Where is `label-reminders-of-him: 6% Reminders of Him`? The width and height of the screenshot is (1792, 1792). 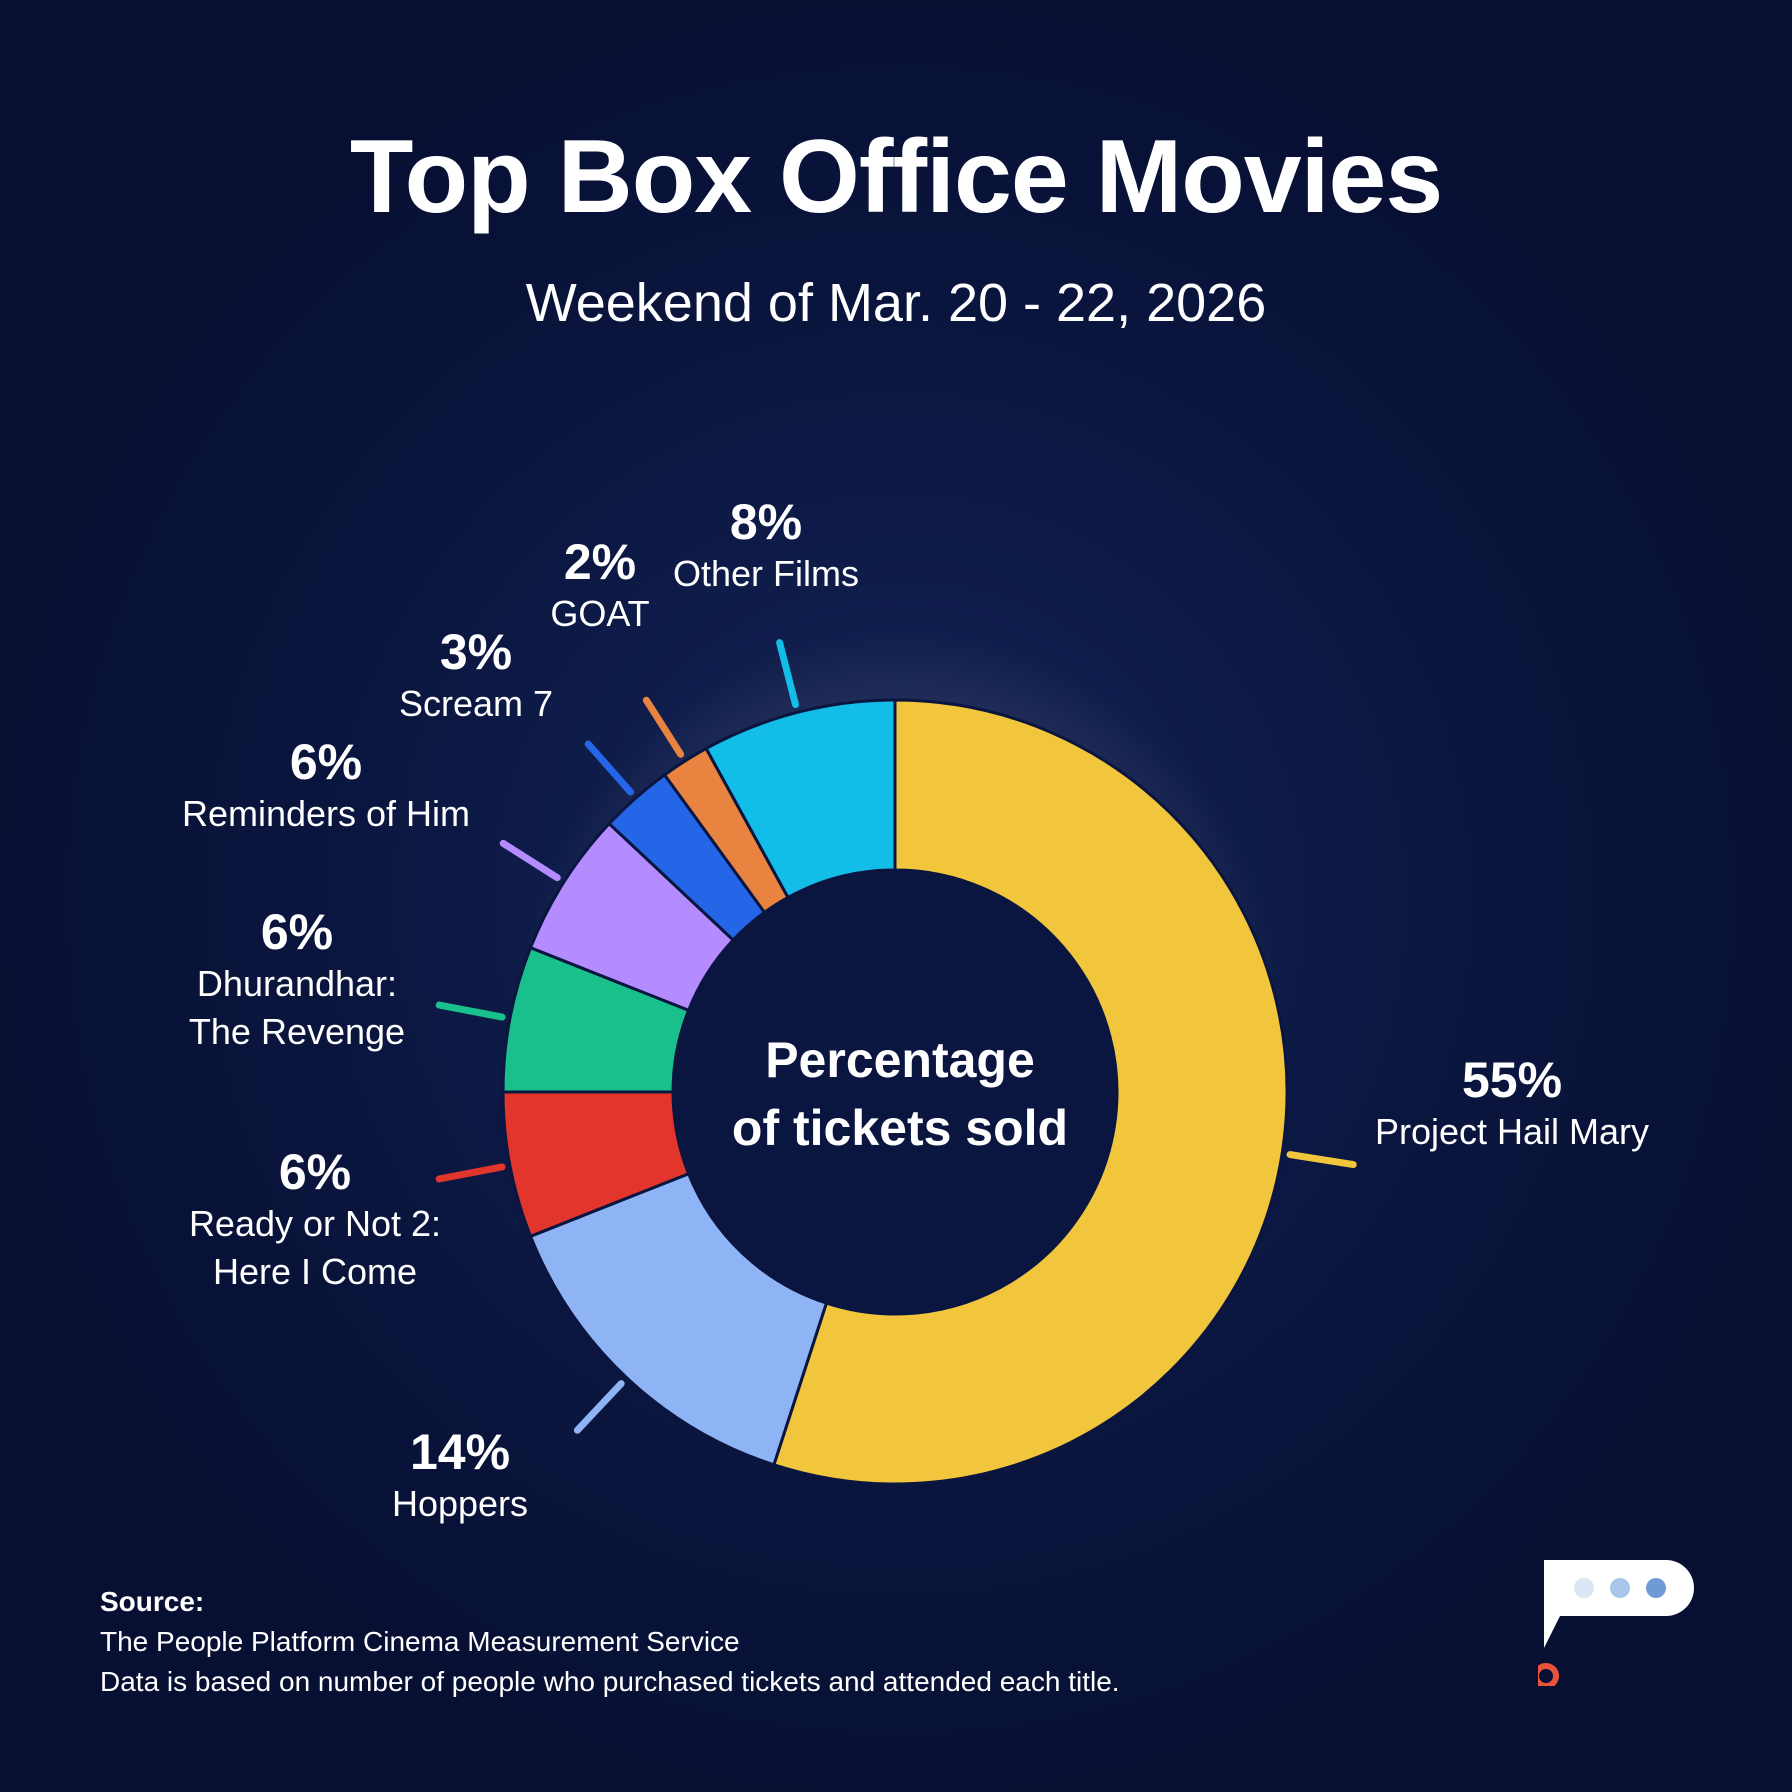 label-reminders-of-him: 6% Reminders of Him is located at coordinates (326, 786).